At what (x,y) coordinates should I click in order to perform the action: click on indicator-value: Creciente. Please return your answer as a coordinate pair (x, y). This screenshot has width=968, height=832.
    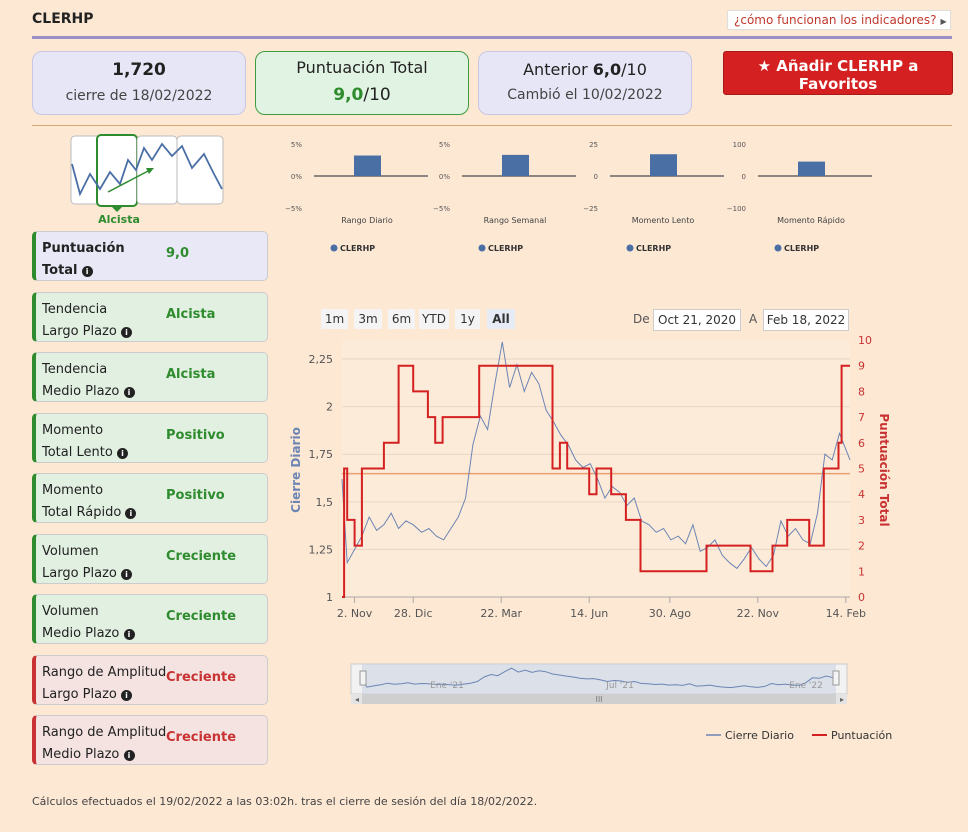
    Looking at the image, I should click on (201, 556).